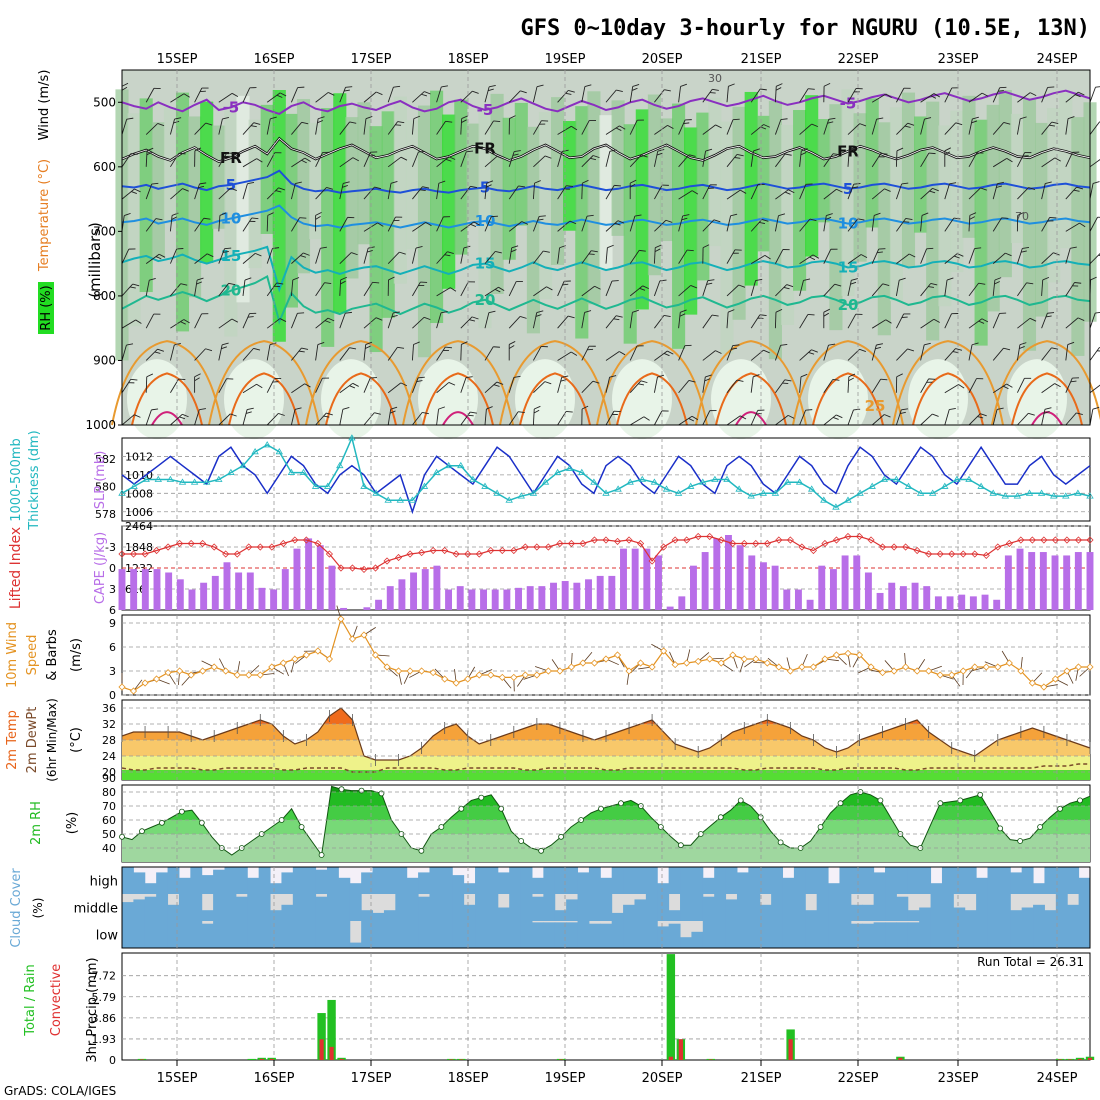  What do you see at coordinates (230, 218) in the screenshot?
I see `contour-label-3-0: 10` at bounding box center [230, 218].